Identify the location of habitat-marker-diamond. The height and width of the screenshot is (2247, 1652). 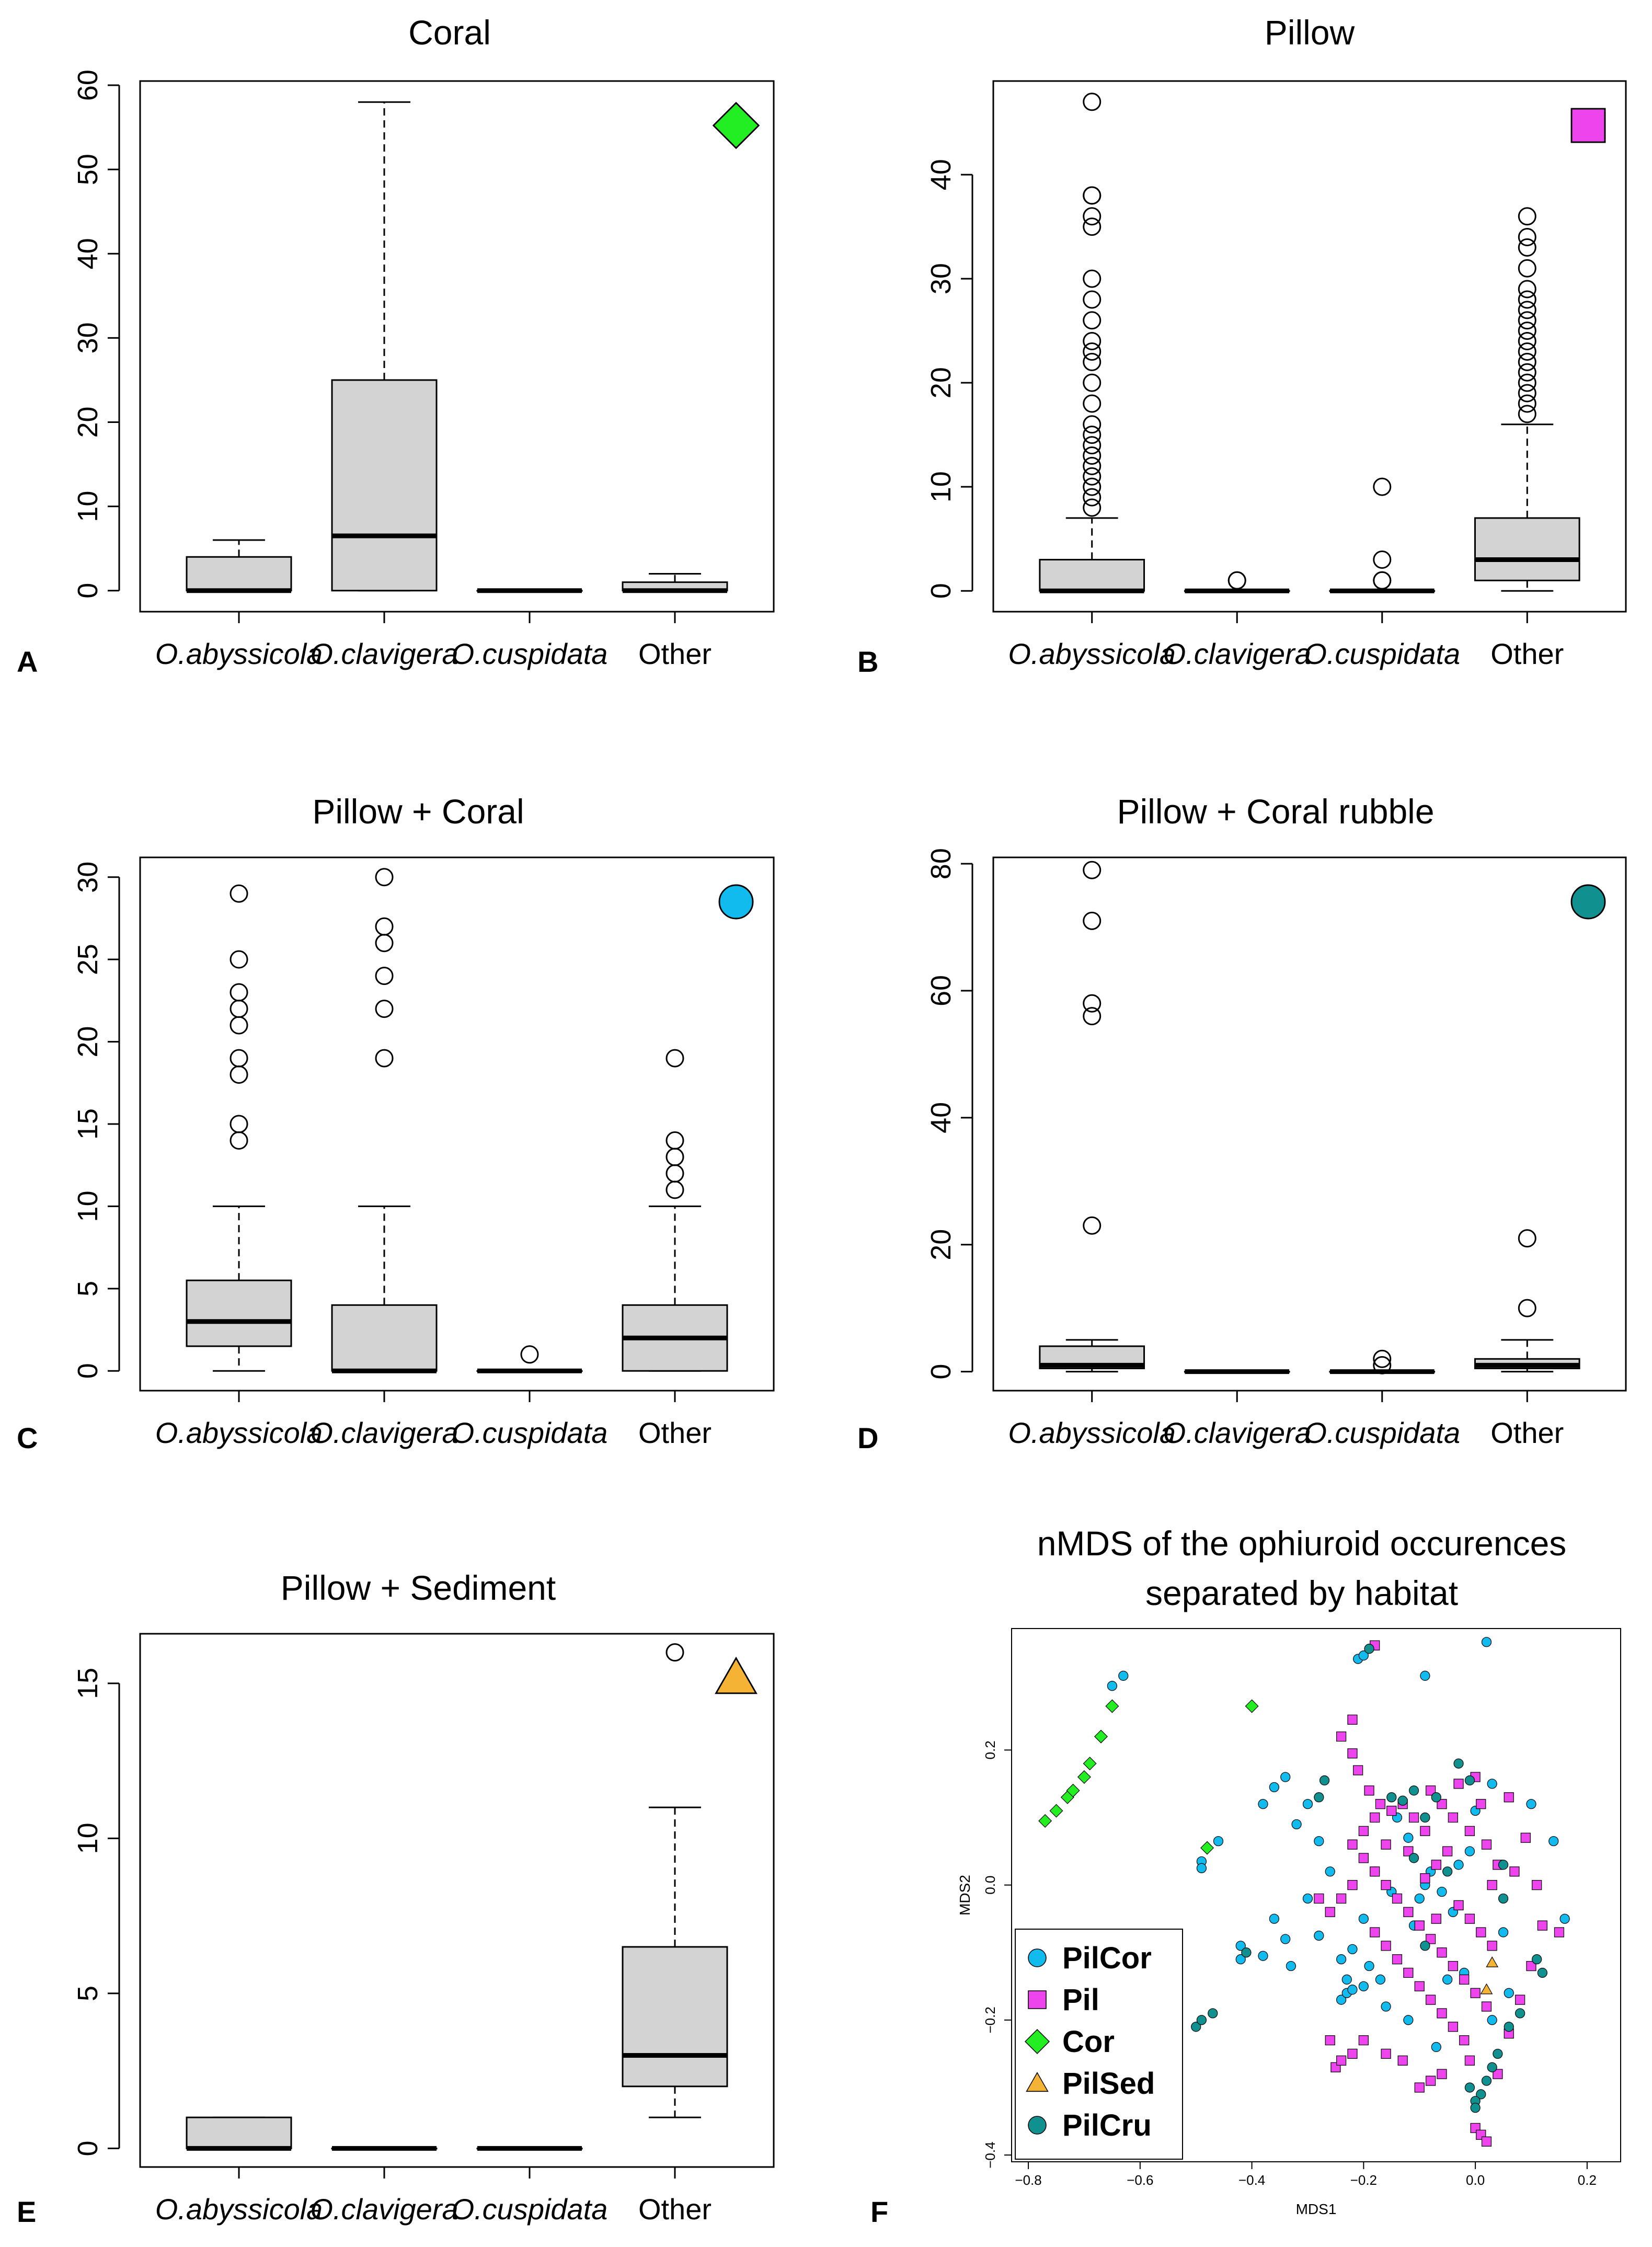
(736, 125).